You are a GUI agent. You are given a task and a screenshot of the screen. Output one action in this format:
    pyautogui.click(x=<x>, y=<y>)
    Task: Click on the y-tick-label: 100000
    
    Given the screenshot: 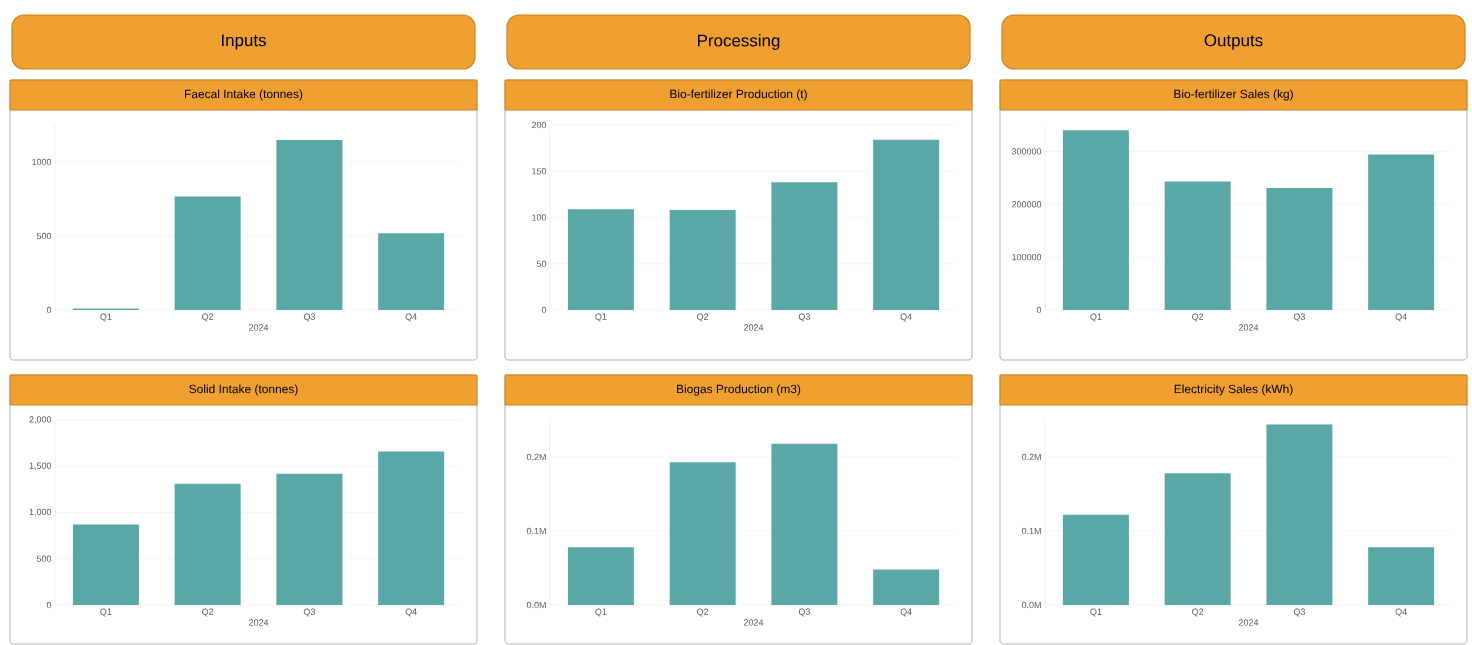 What is the action you would take?
    pyautogui.click(x=1027, y=257)
    